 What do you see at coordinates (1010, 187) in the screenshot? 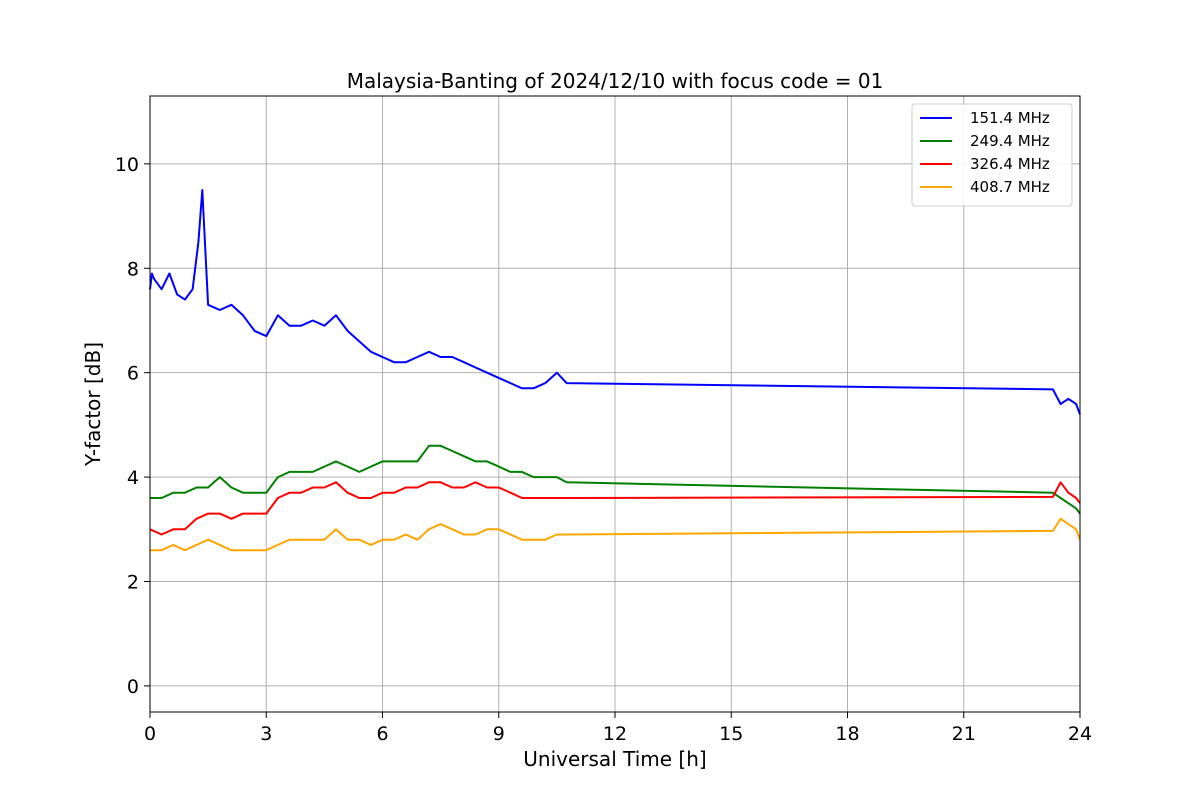
I see `legend-label: 408.7 MHz` at bounding box center [1010, 187].